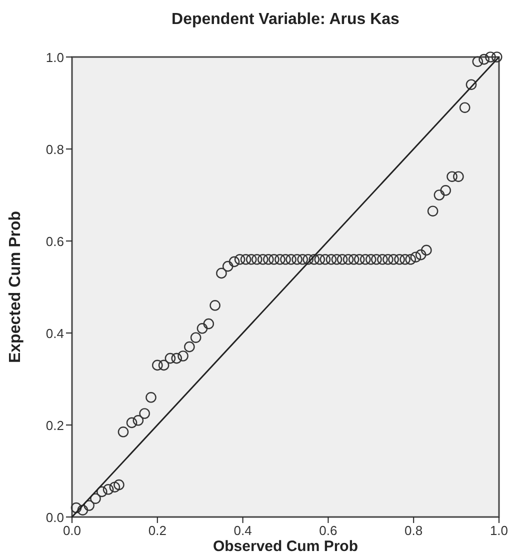 This screenshot has height=556, width=513. What do you see at coordinates (243, 530) in the screenshot?
I see `x-tick-label: 0.4` at bounding box center [243, 530].